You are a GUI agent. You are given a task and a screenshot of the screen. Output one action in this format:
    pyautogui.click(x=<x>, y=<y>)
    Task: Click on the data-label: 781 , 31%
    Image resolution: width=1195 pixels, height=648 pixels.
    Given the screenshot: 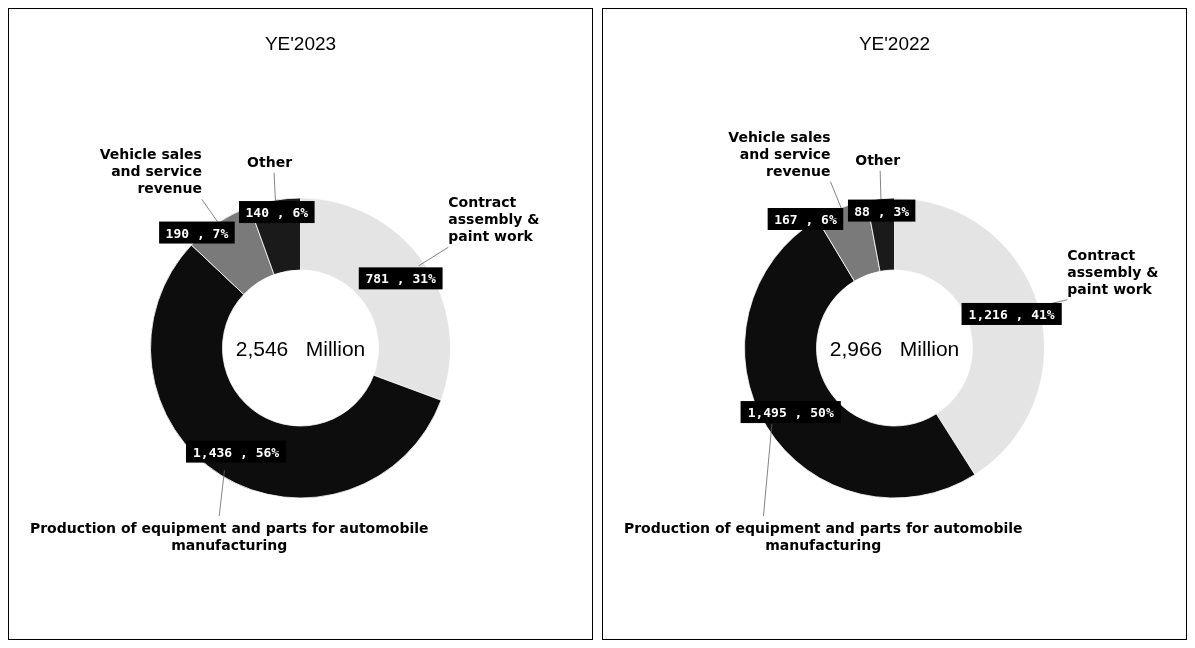 What is the action you would take?
    pyautogui.click(x=401, y=279)
    